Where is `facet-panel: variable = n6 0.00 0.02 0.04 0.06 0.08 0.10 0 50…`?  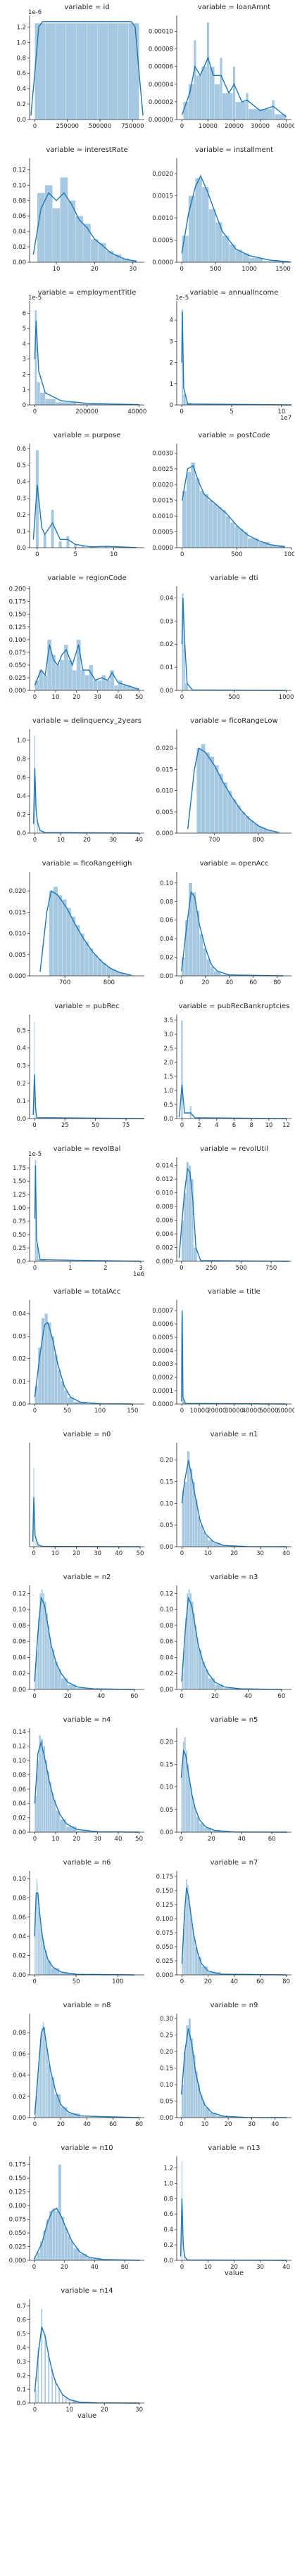
facet-panel: variable = n6 0.00 0.02 0.04 0.06 0.08 0.10 0 50… is located at coordinates (78, 1922).